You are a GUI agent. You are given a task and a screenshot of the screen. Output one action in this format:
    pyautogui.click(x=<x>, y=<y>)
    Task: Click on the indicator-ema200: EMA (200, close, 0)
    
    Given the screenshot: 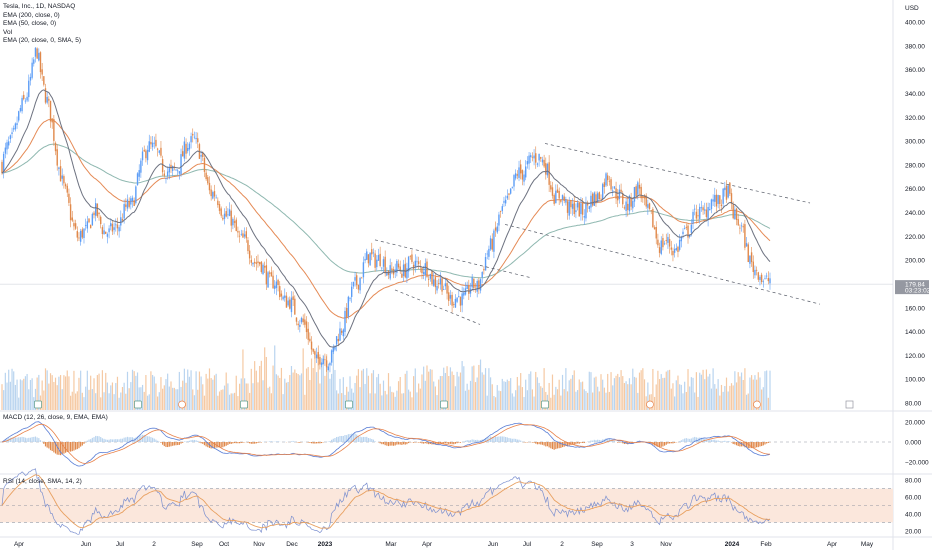 What is the action you would take?
    pyautogui.click(x=31, y=15)
    